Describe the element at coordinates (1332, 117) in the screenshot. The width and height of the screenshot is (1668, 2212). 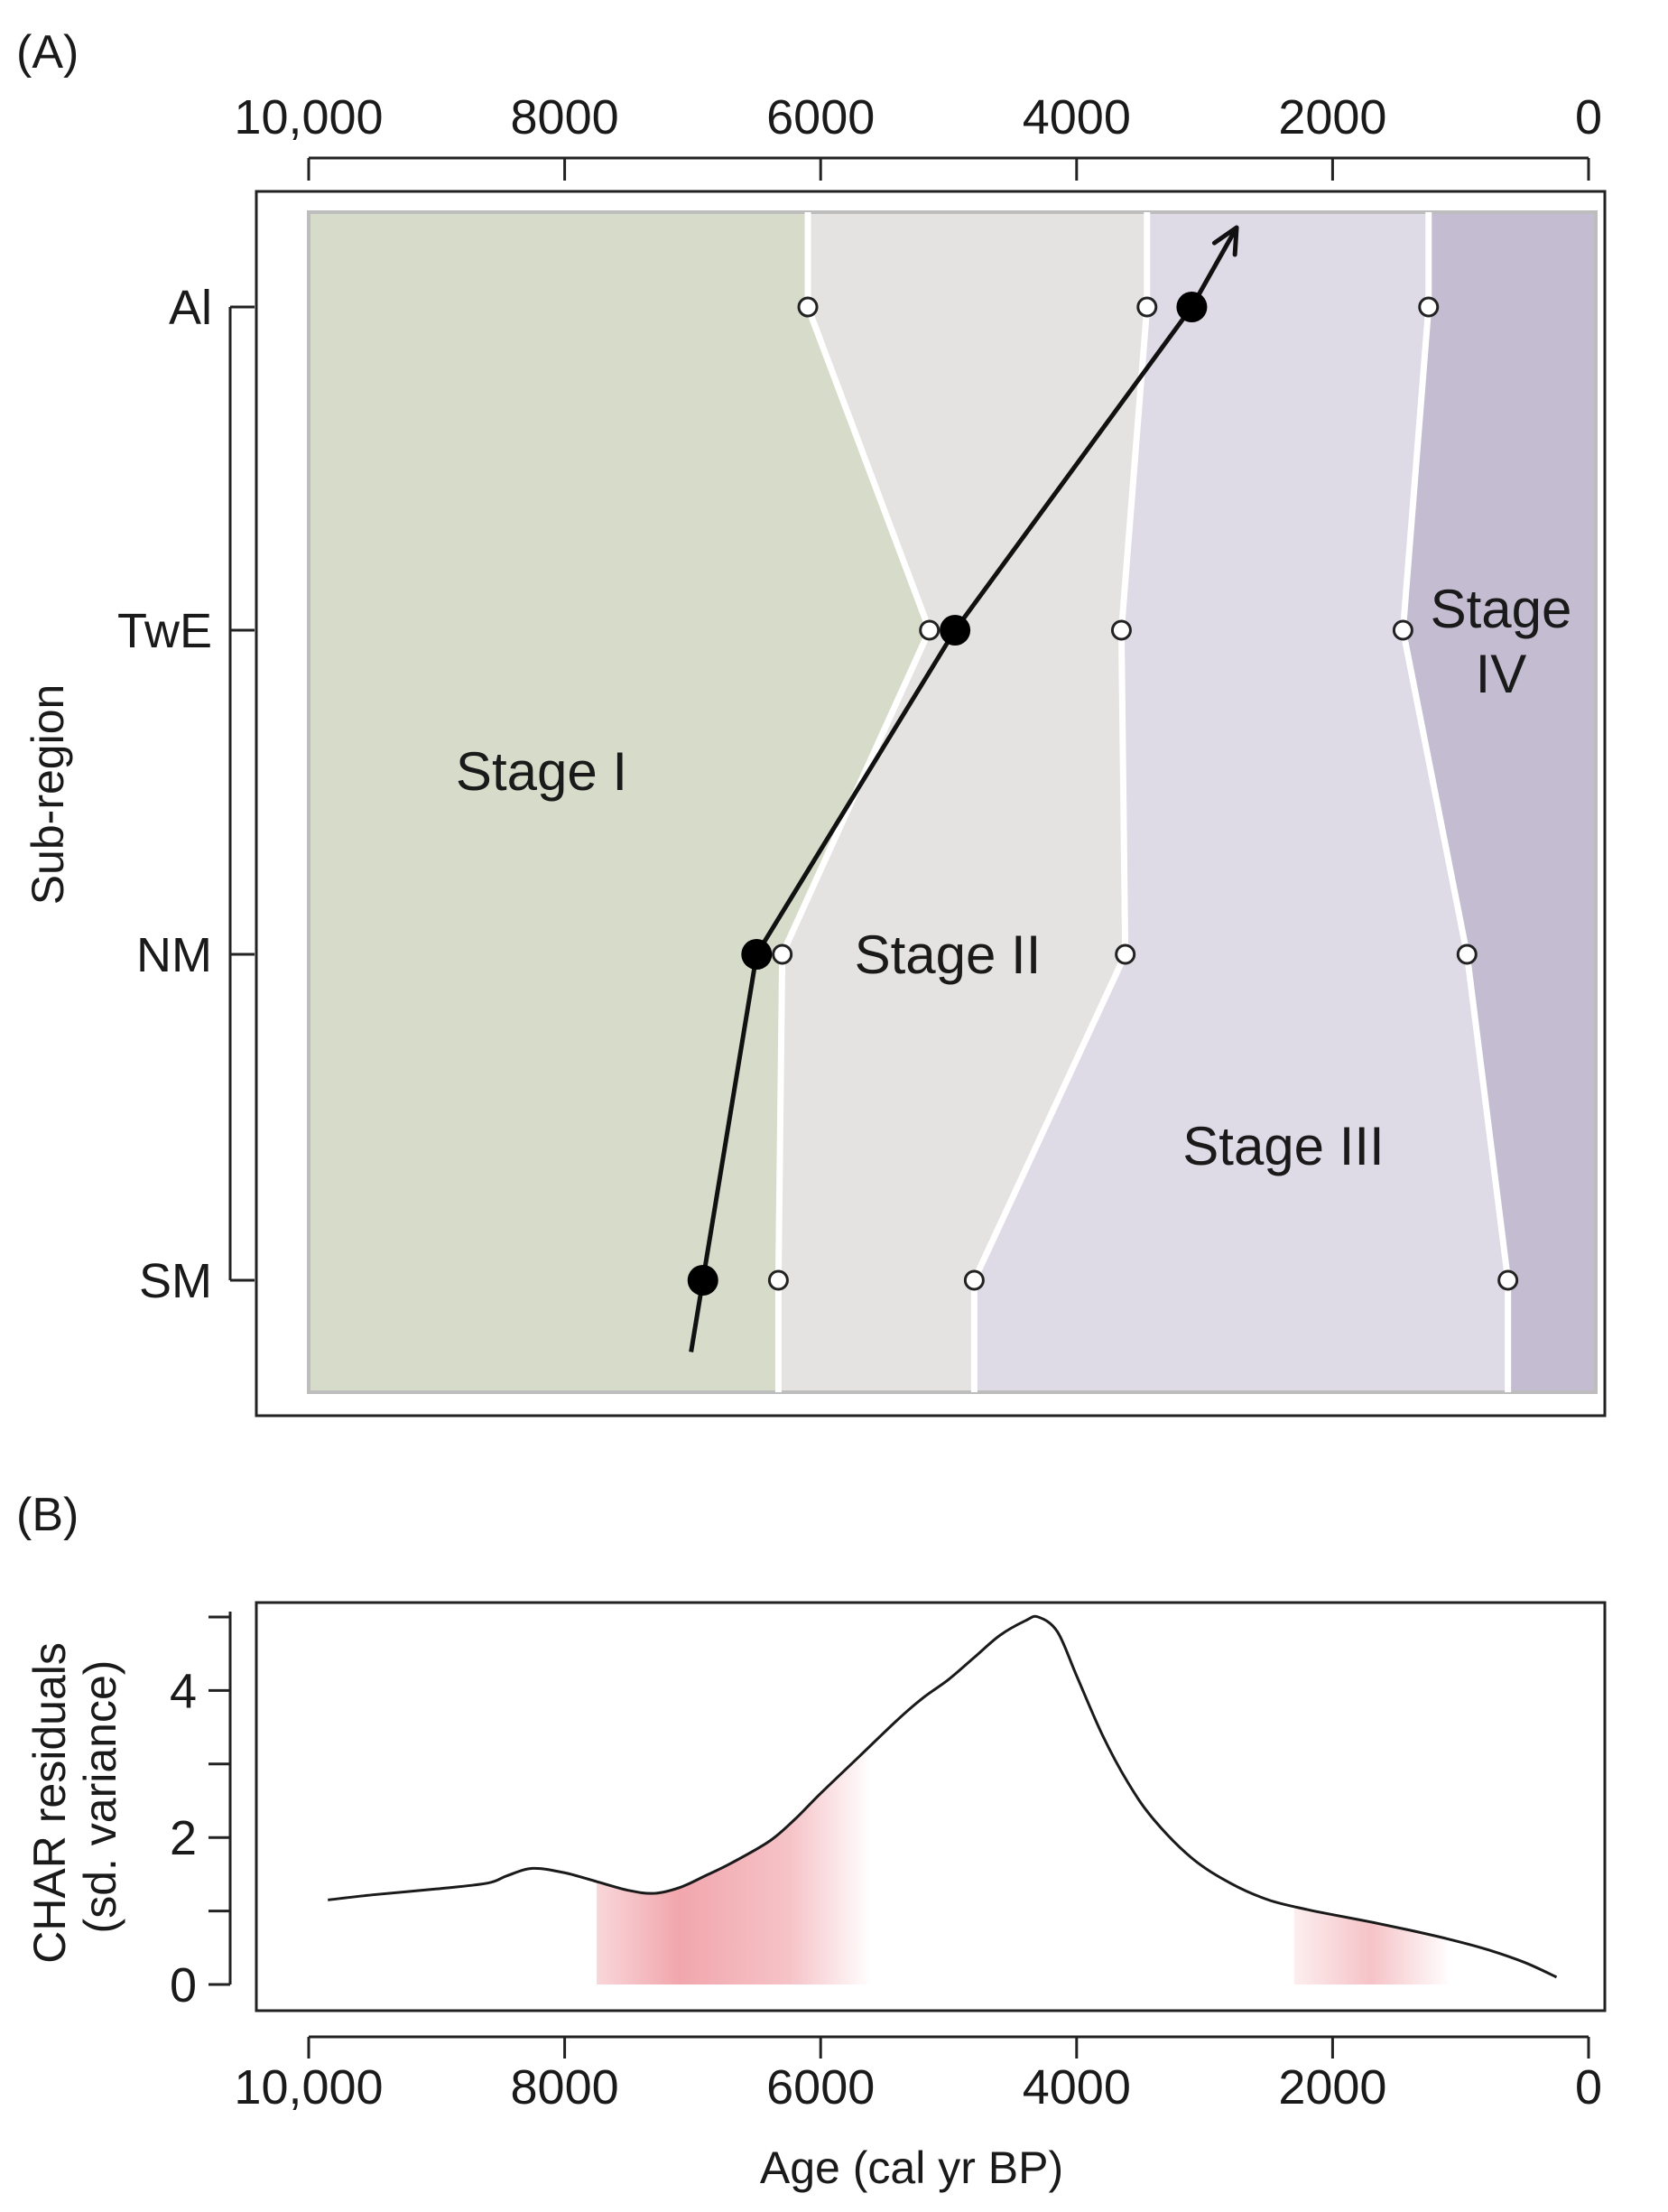
I see `panel-a-x-tick-label-2000: 2000` at that location.